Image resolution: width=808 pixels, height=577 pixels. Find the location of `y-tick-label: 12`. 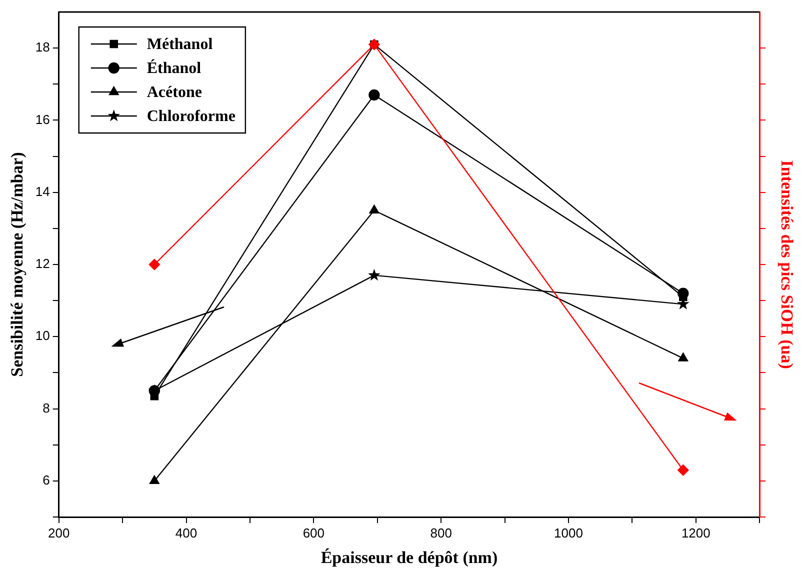

y-tick-label: 12 is located at coordinates (42, 264).